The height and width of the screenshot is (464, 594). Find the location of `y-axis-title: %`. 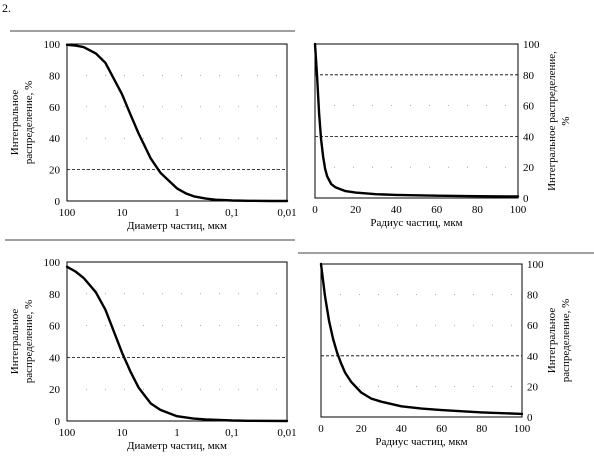

y-axis-title: % is located at coordinates (566, 120).